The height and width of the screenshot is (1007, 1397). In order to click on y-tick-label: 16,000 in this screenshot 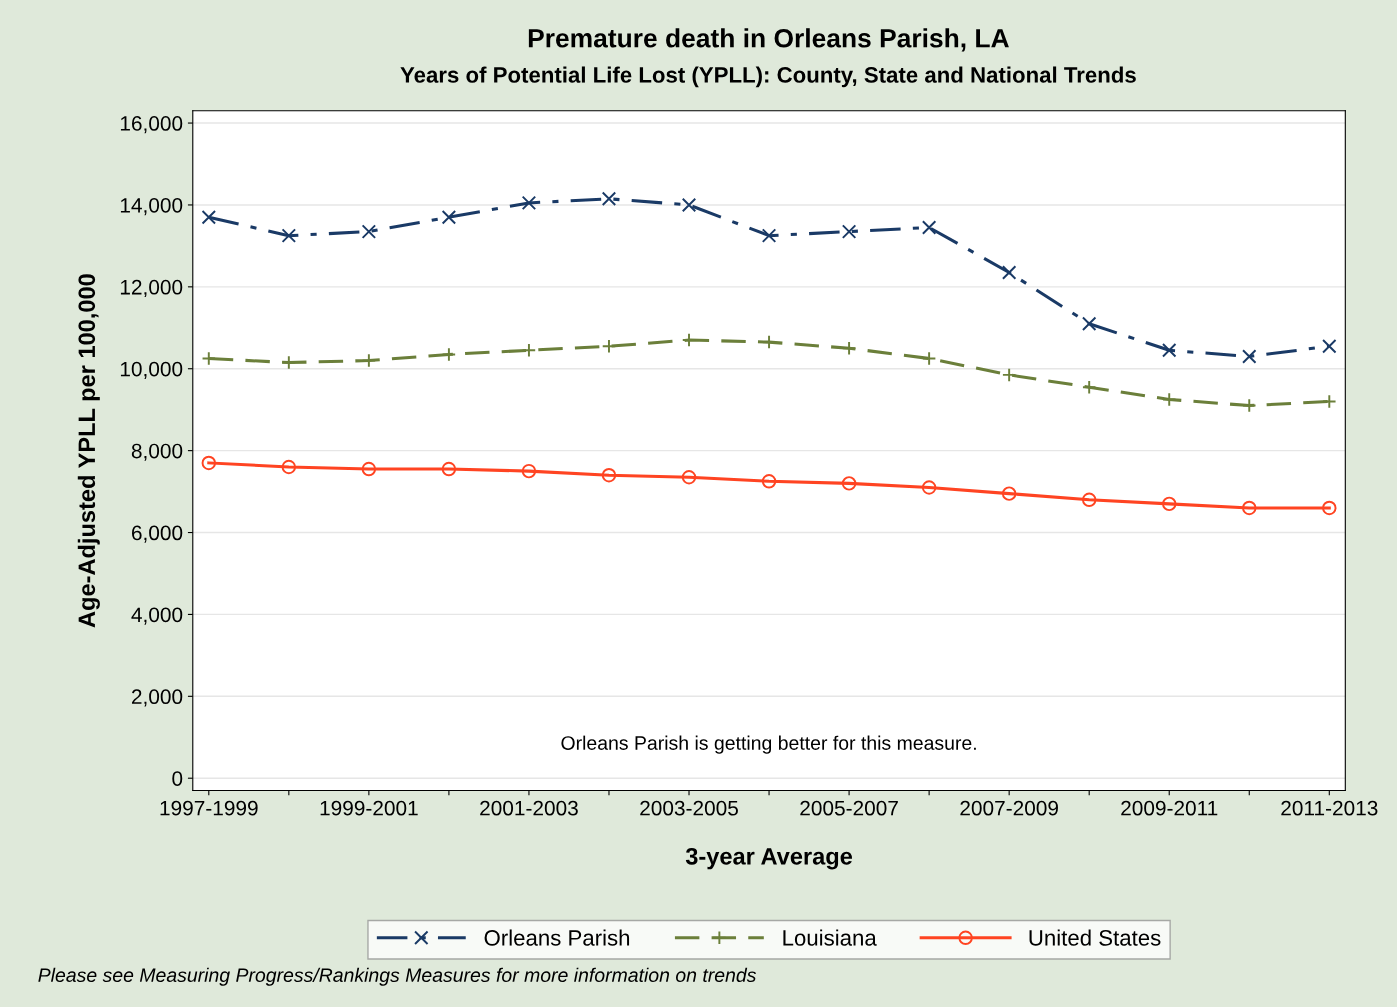, I will do `click(151, 125)`.